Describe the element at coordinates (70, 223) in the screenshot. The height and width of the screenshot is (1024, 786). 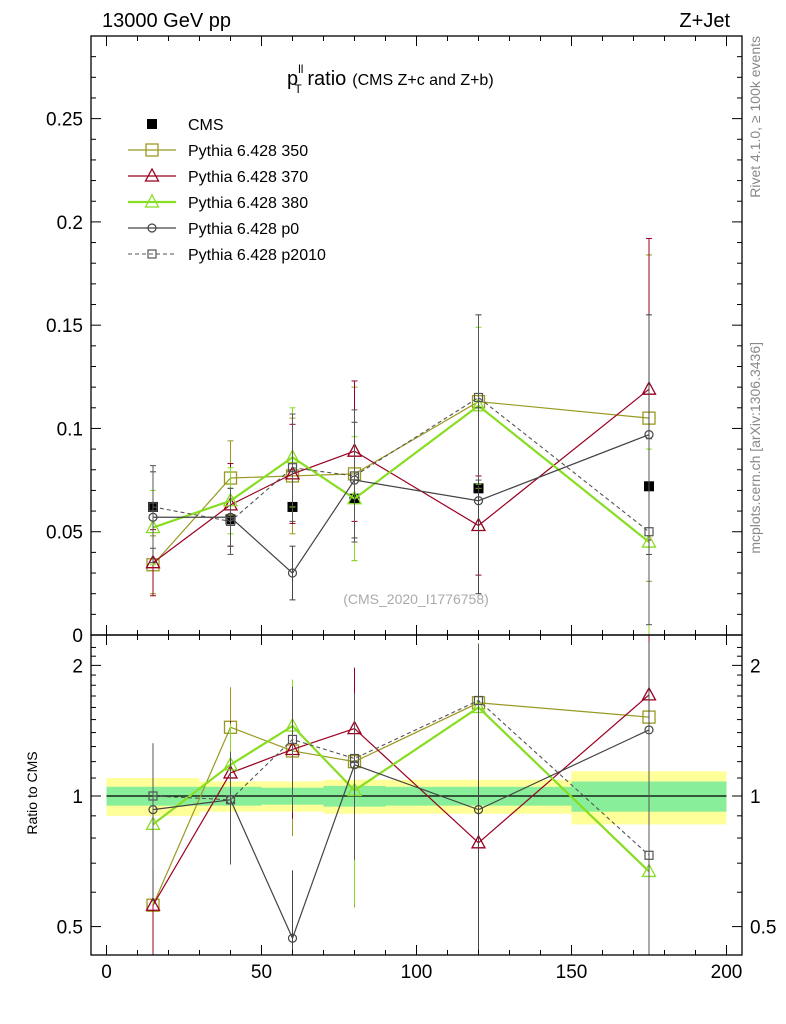
I see `y-tick-label: 0.2` at that location.